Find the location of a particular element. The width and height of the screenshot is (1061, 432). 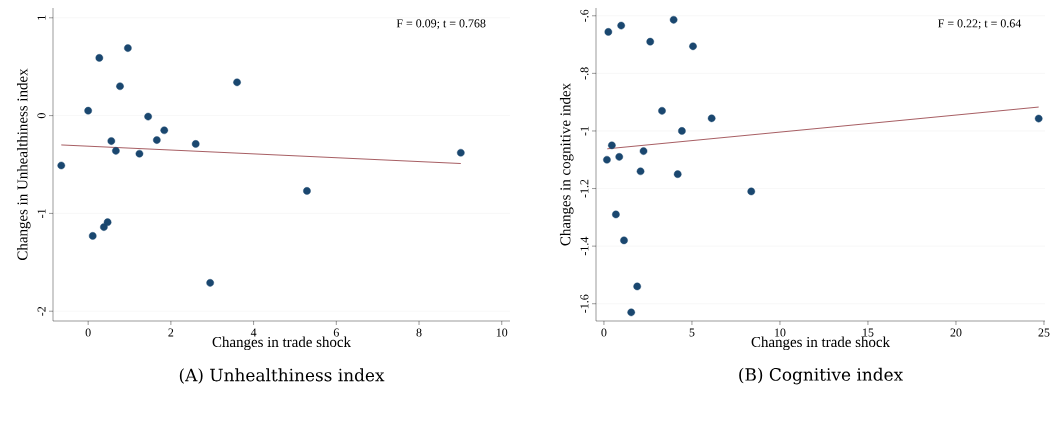

y-tick-label: -2 is located at coordinates (41, 311).